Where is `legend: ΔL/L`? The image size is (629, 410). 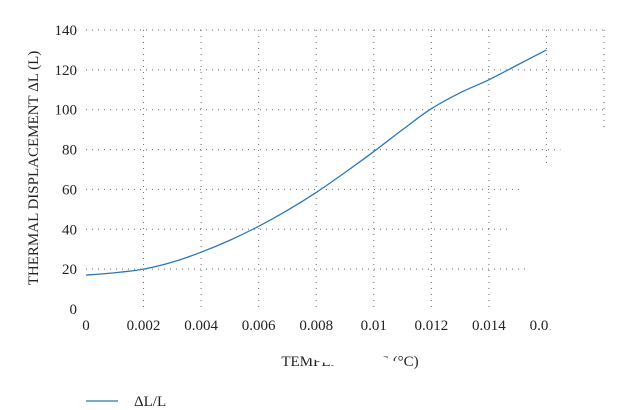 legend: ΔL/L is located at coordinates (126, 402).